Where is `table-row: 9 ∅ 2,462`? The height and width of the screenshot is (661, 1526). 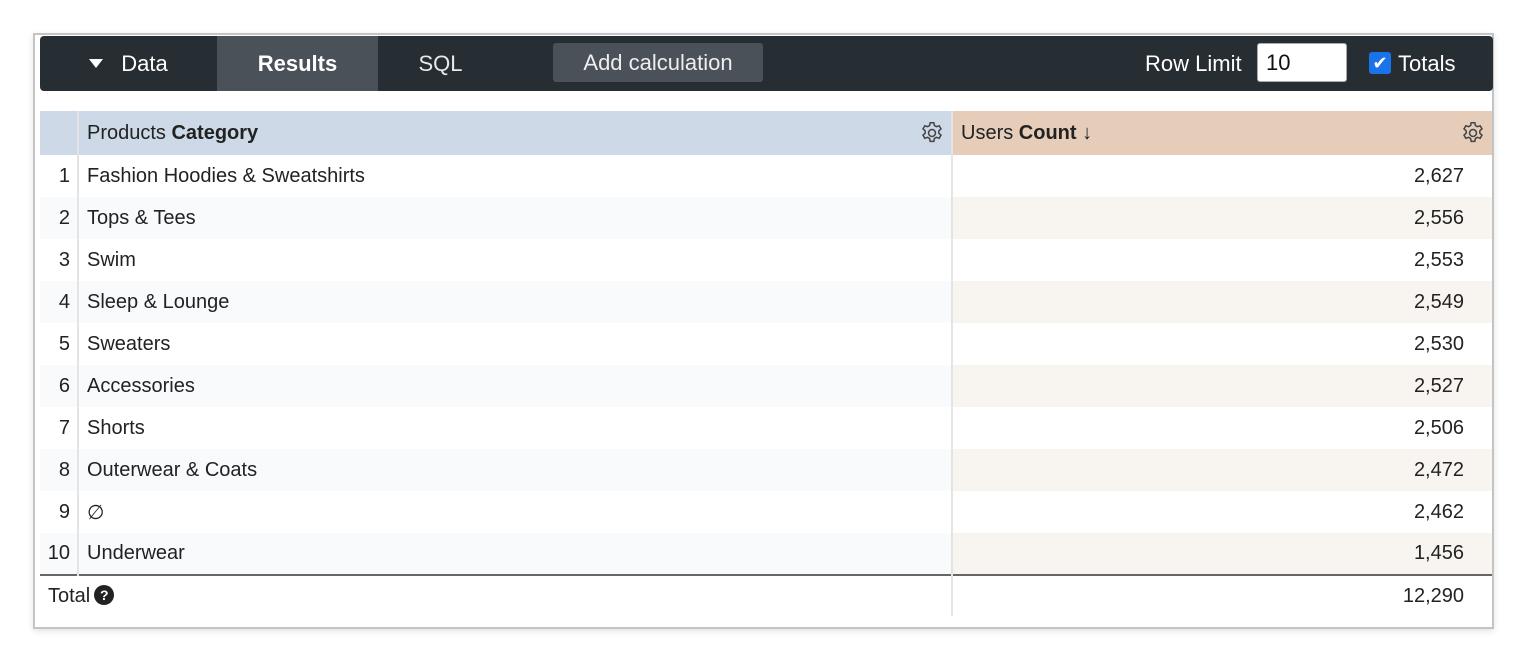
table-row: 9 ∅ 2,462 is located at coordinates (766, 512).